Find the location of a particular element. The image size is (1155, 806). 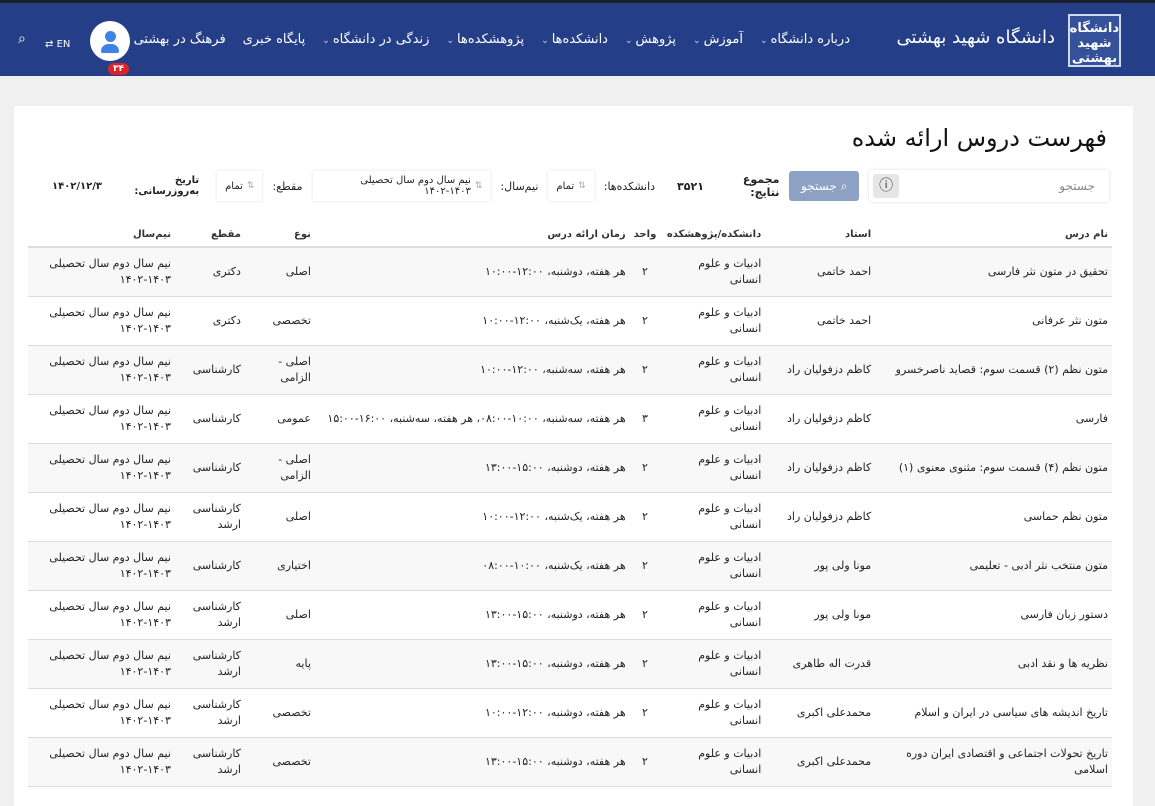

faculty-select: ⇅ تمام is located at coordinates (570, 186).